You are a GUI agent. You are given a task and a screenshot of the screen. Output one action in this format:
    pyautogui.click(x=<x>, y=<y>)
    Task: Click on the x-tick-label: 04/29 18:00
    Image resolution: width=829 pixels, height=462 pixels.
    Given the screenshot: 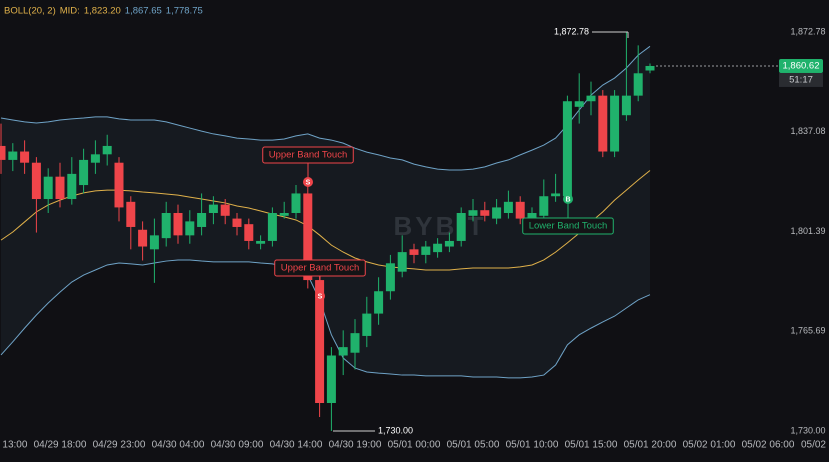 What is the action you would take?
    pyautogui.click(x=60, y=445)
    